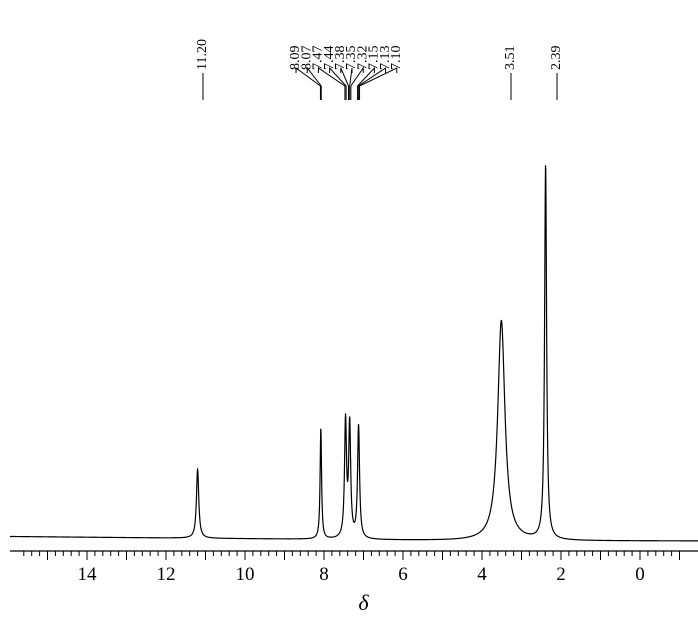 The width and height of the screenshot is (698, 620). What do you see at coordinates (354, 567) in the screenshot?
I see `x-axis: 14 12 10 8 6 4 2 0` at bounding box center [354, 567].